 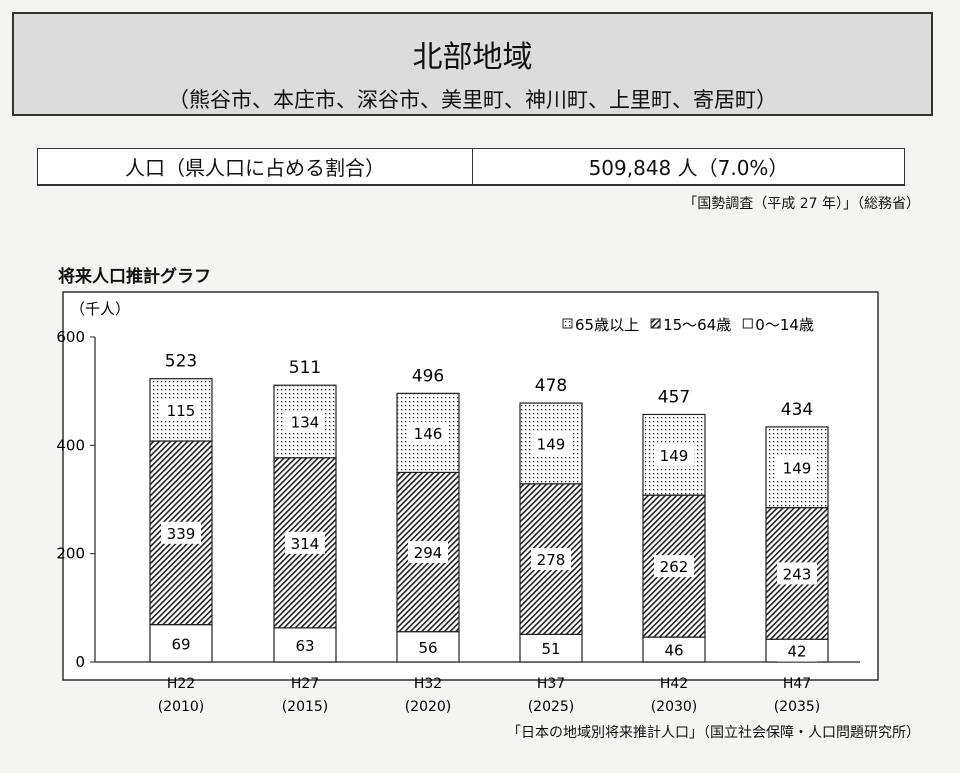 What do you see at coordinates (181, 684) in the screenshot?
I see `x-tick-label: H22` at bounding box center [181, 684].